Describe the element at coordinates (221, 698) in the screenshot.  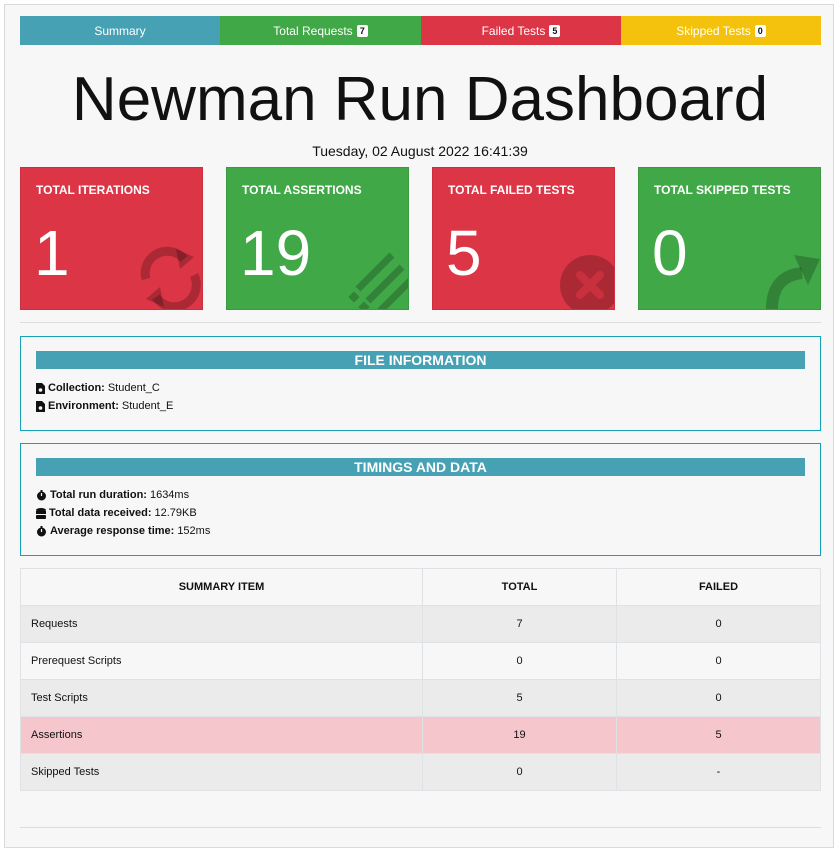
I see `row-item: Test Scripts` at that location.